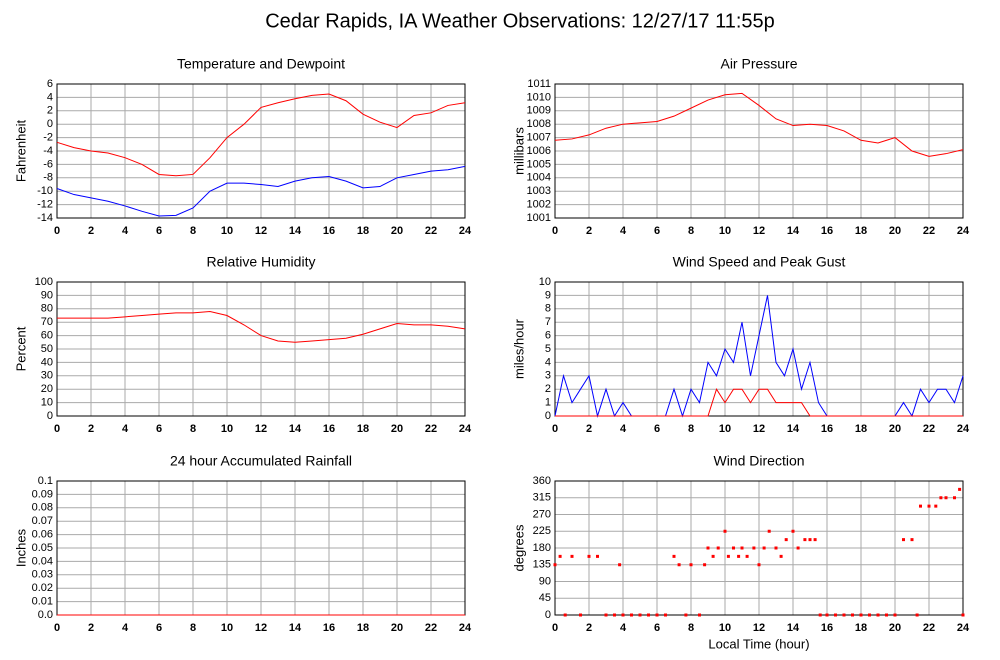 The image size is (1000, 660). What do you see at coordinates (50, 111) in the screenshot?
I see `y-tick-label: 2` at bounding box center [50, 111].